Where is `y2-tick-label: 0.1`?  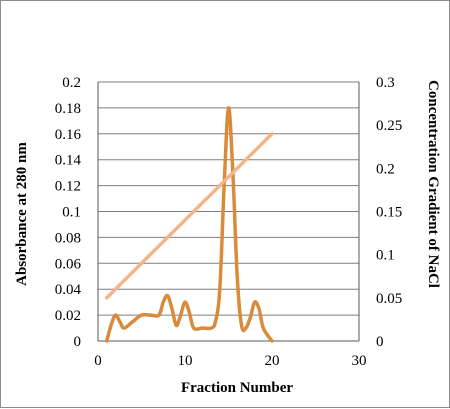
y2-tick-label: 0.1 is located at coordinates (385, 256).